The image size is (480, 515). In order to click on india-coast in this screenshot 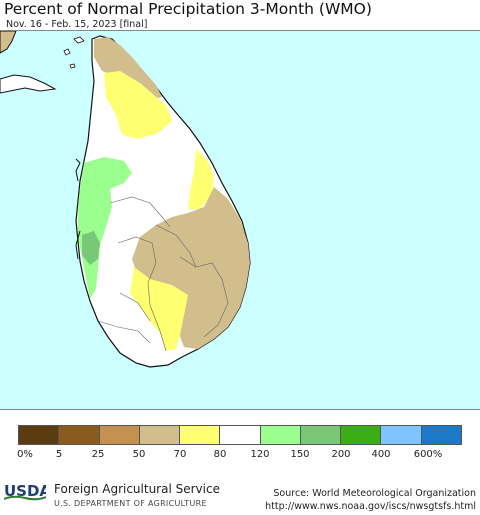, I will do `click(8, 42)`.